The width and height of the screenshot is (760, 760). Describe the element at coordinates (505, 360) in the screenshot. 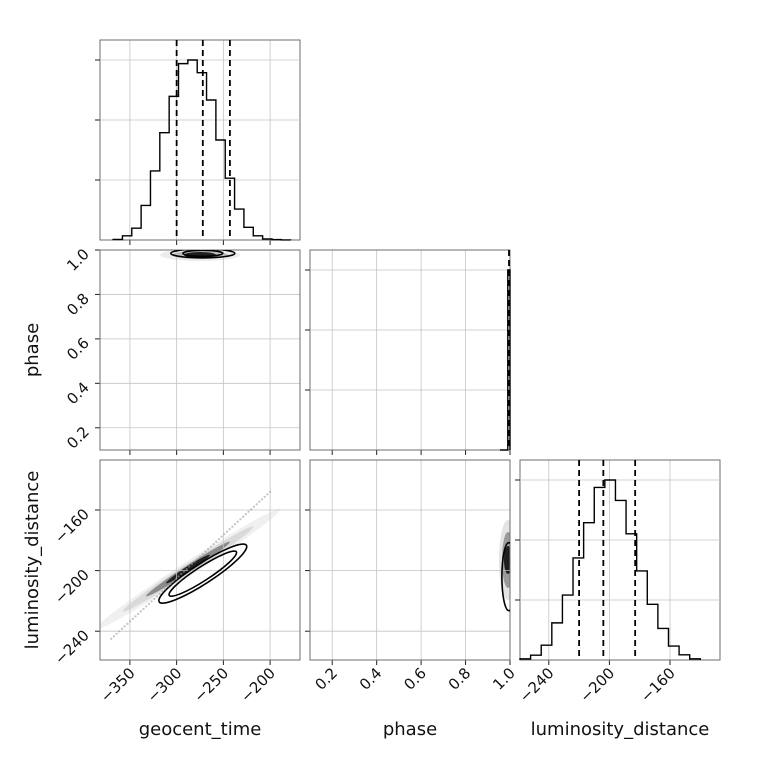

I see `histogram-phase` at that location.